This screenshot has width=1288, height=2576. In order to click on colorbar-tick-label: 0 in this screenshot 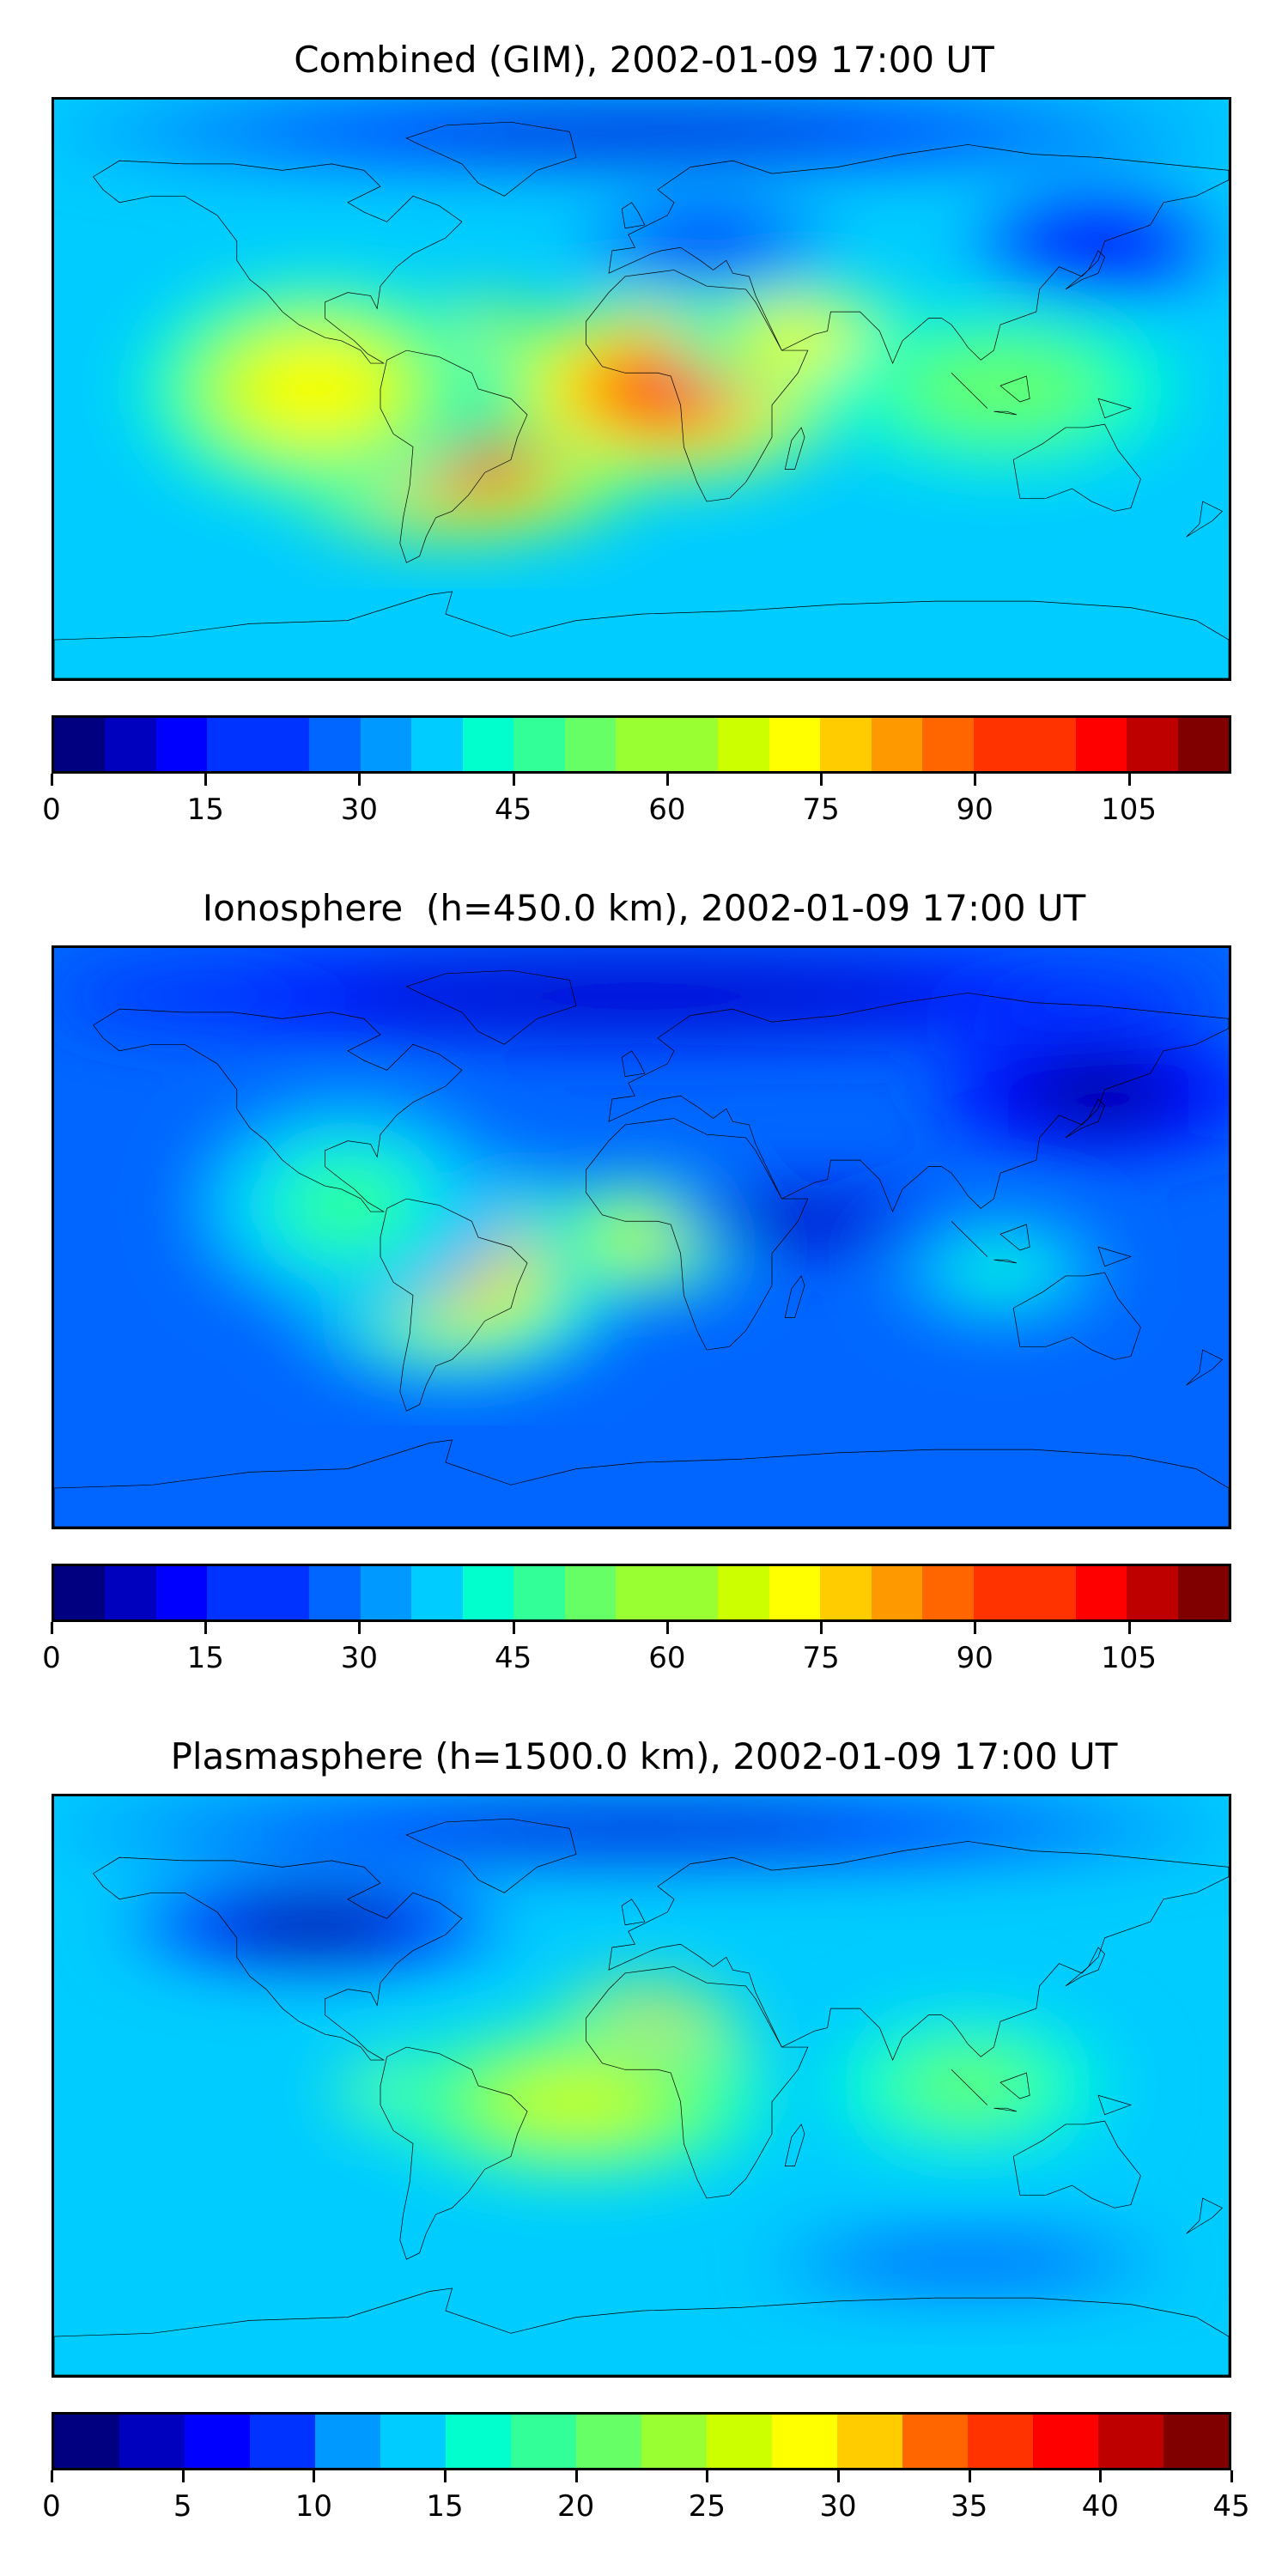, I will do `click(52, 1658)`.